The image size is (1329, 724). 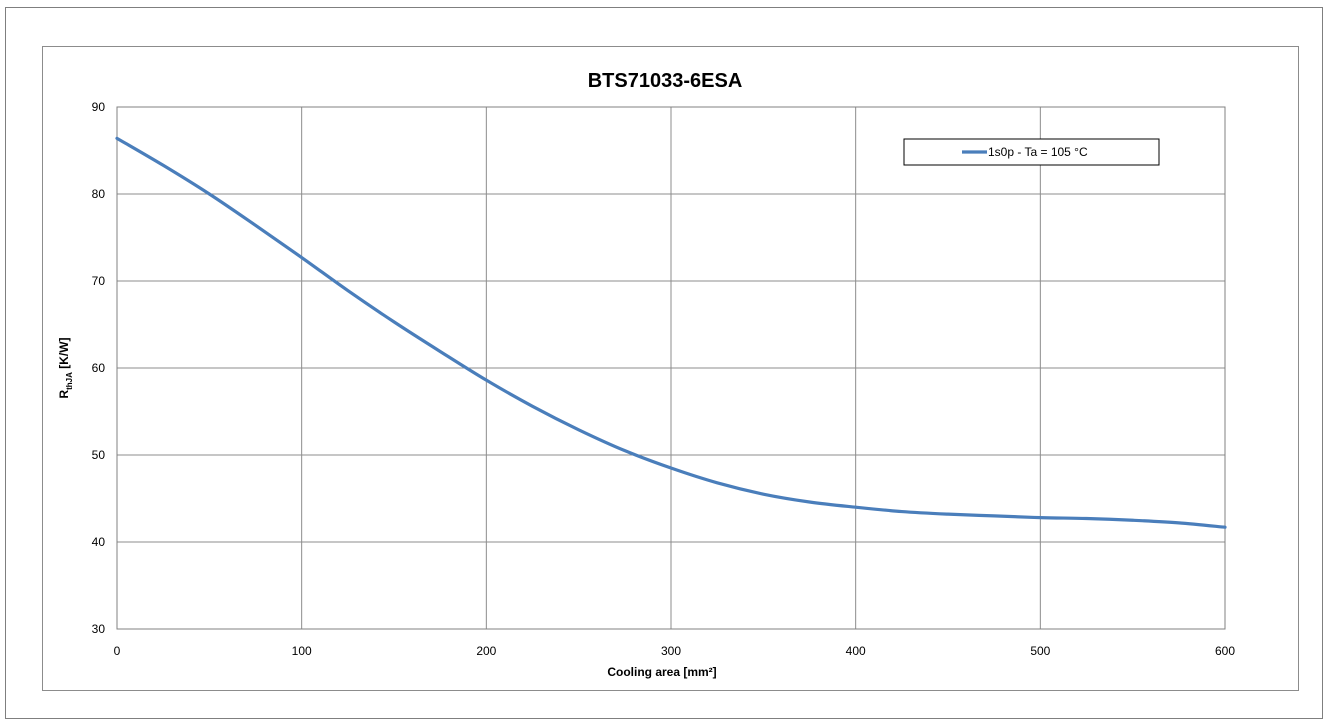 I want to click on y-tick-label: 80, so click(x=99, y=194).